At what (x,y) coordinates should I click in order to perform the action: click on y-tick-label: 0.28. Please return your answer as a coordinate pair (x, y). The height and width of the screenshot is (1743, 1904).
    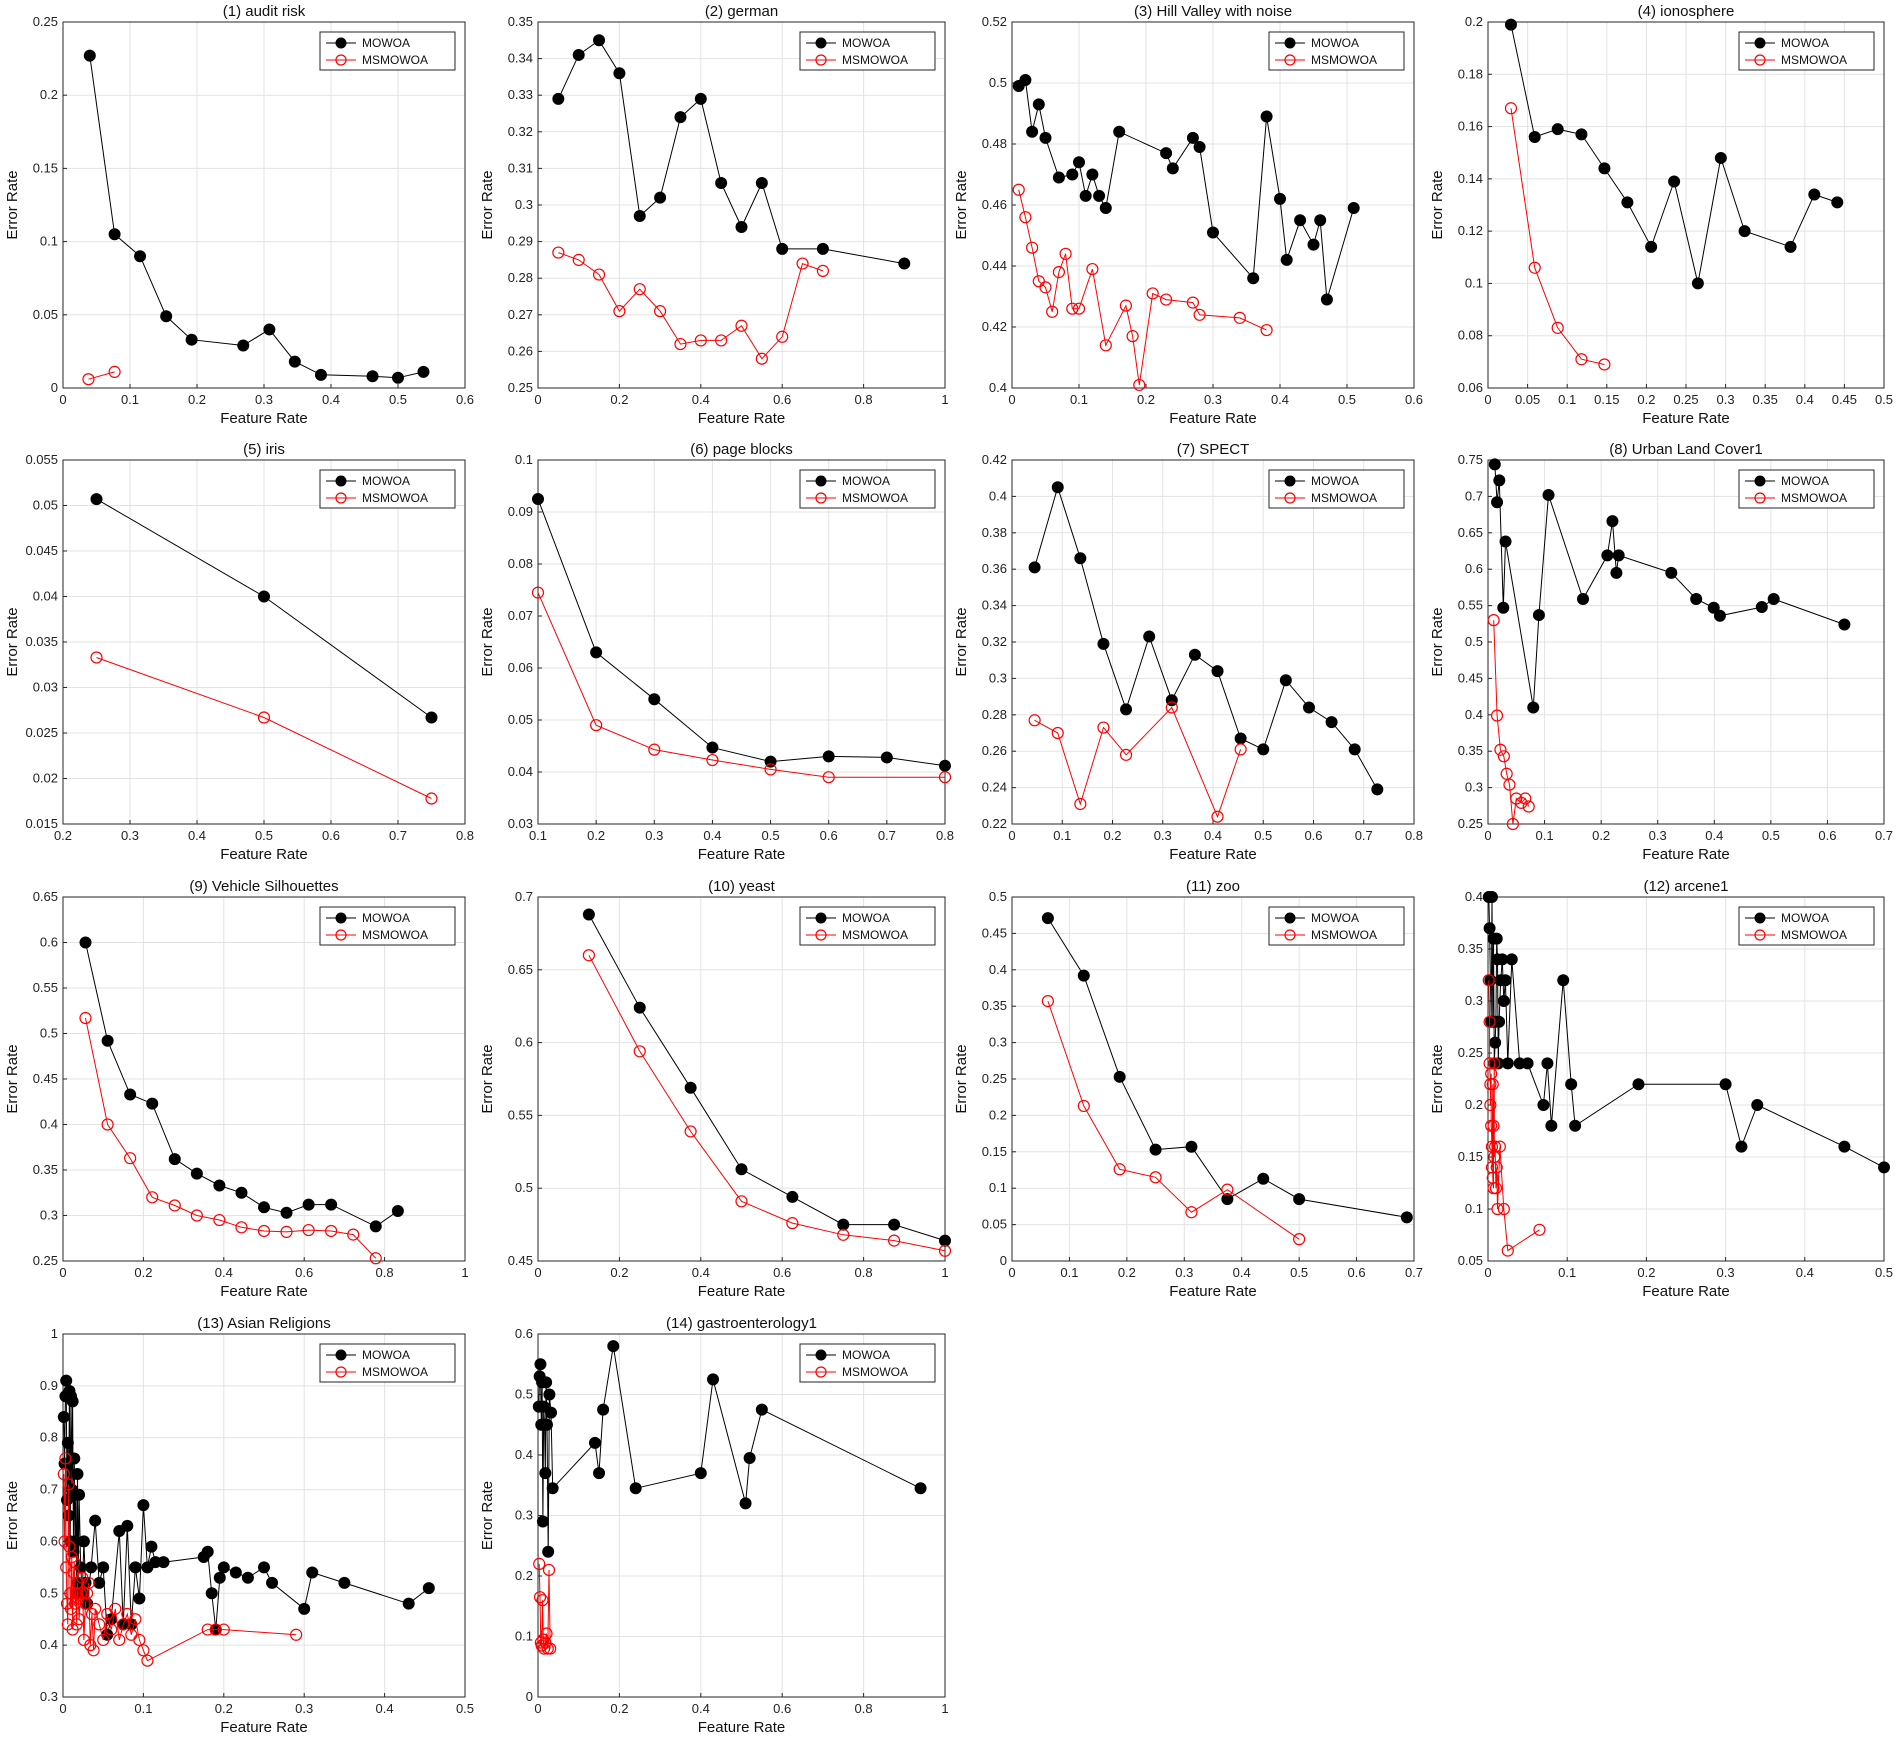
    Looking at the image, I should click on (994, 714).